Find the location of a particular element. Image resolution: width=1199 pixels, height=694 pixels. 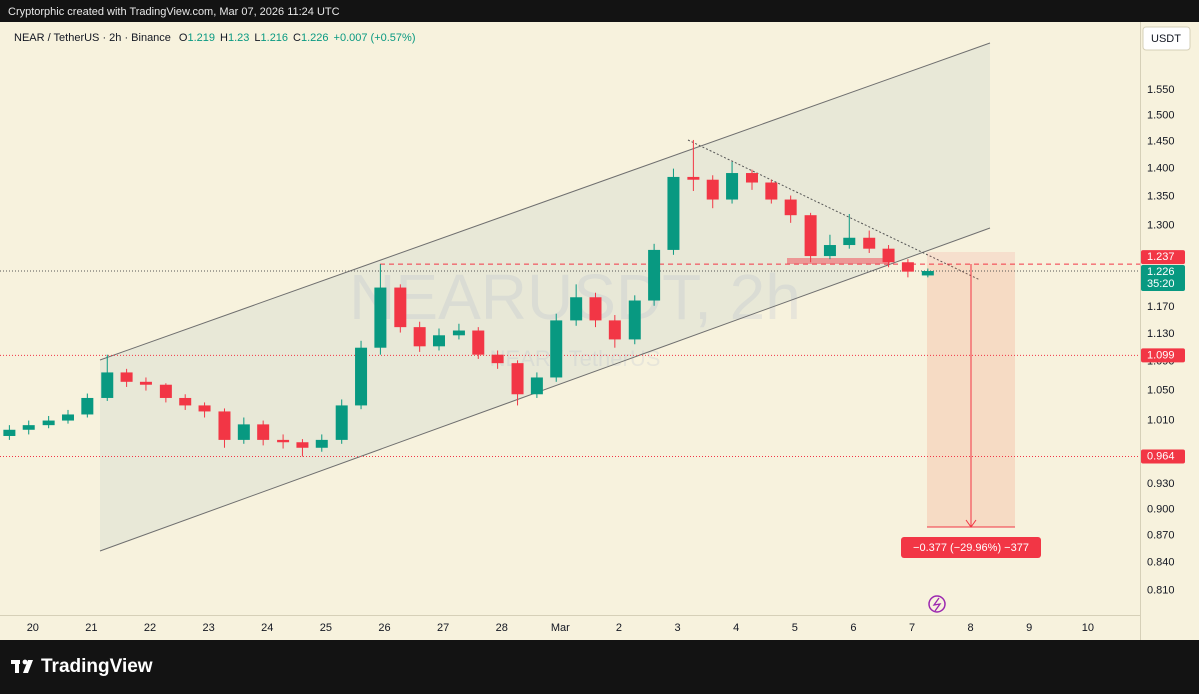

currency: USDT is located at coordinates (1166, 39).